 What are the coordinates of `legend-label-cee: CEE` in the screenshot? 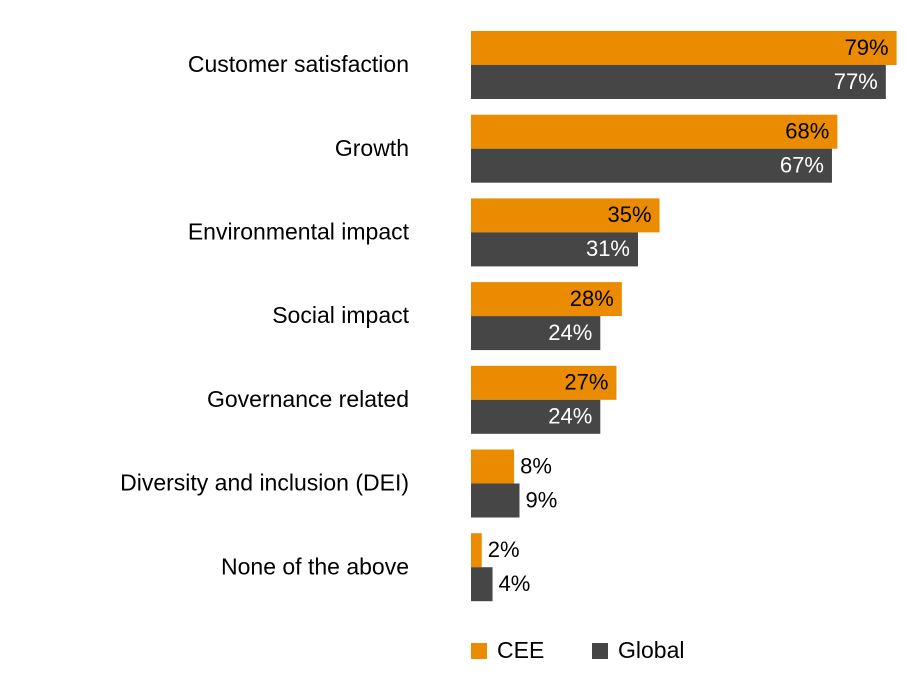 It's located at (520, 650).